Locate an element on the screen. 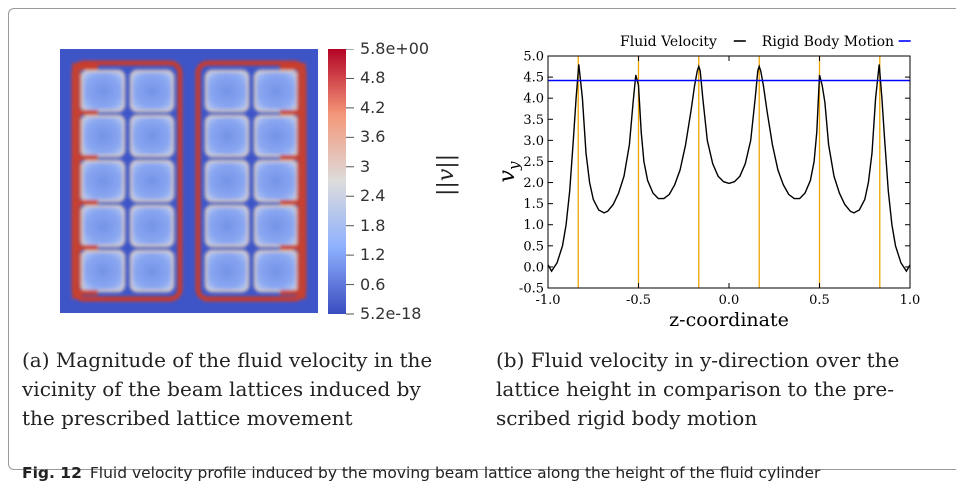 Image resolution: width=956 pixels, height=497 pixels. legend-label: Fluid Velocity is located at coordinates (668, 42).